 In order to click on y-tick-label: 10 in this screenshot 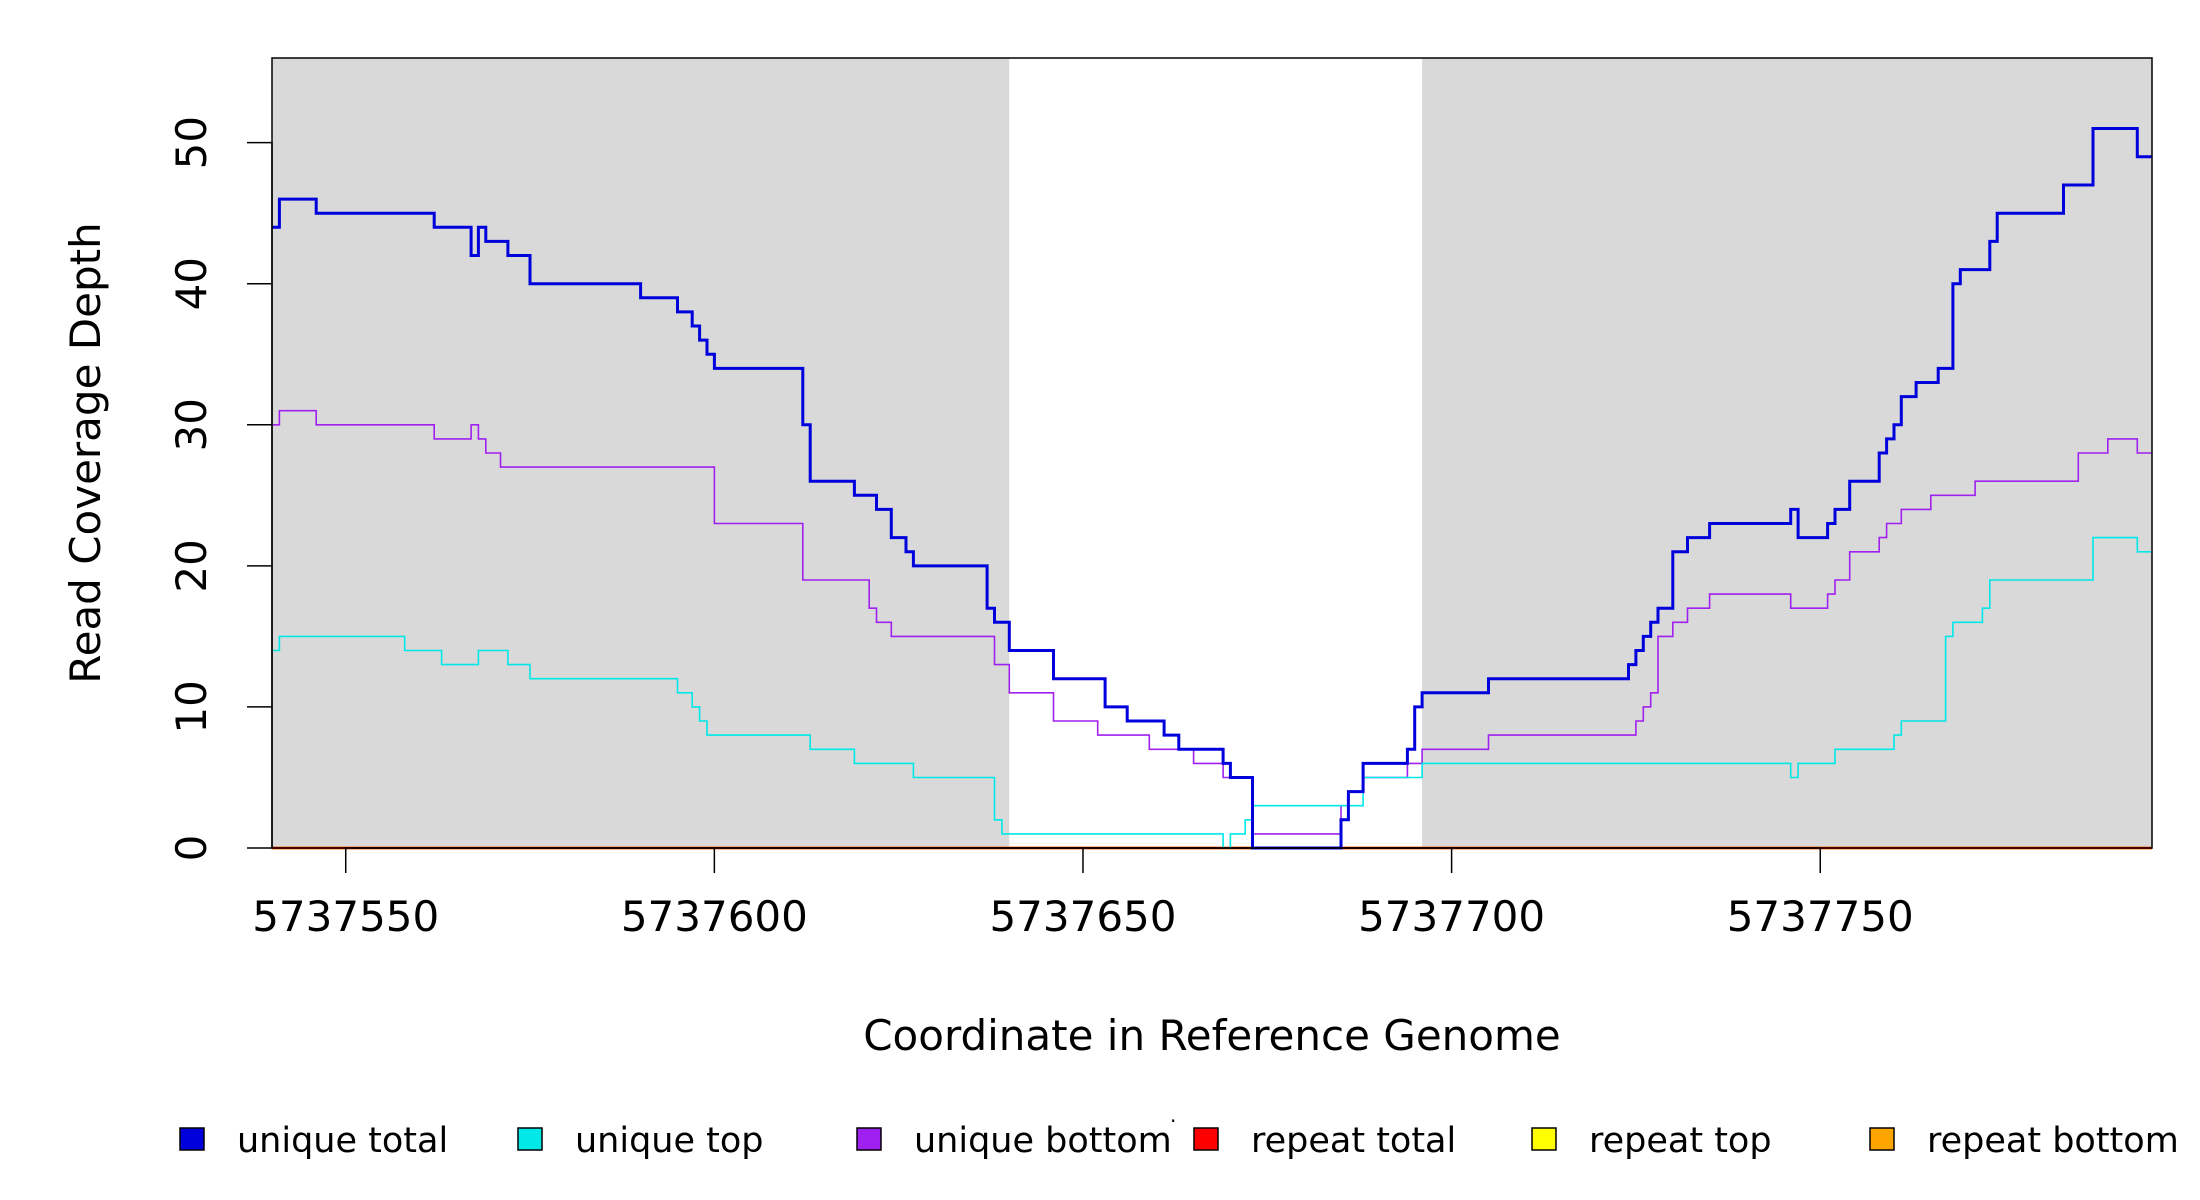, I will do `click(191, 706)`.